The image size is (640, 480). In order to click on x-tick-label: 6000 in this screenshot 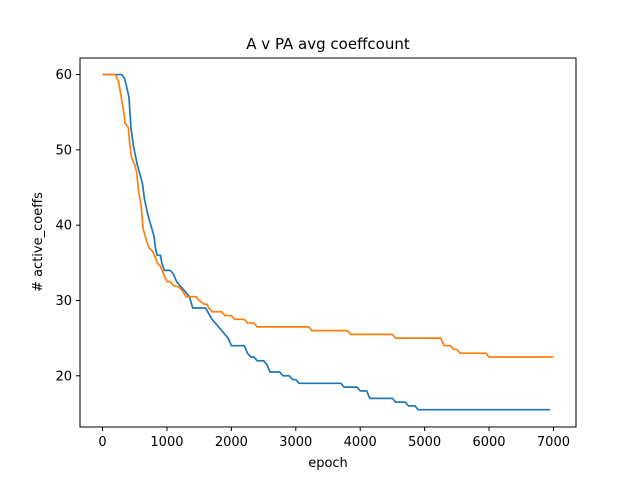, I will do `click(488, 442)`.